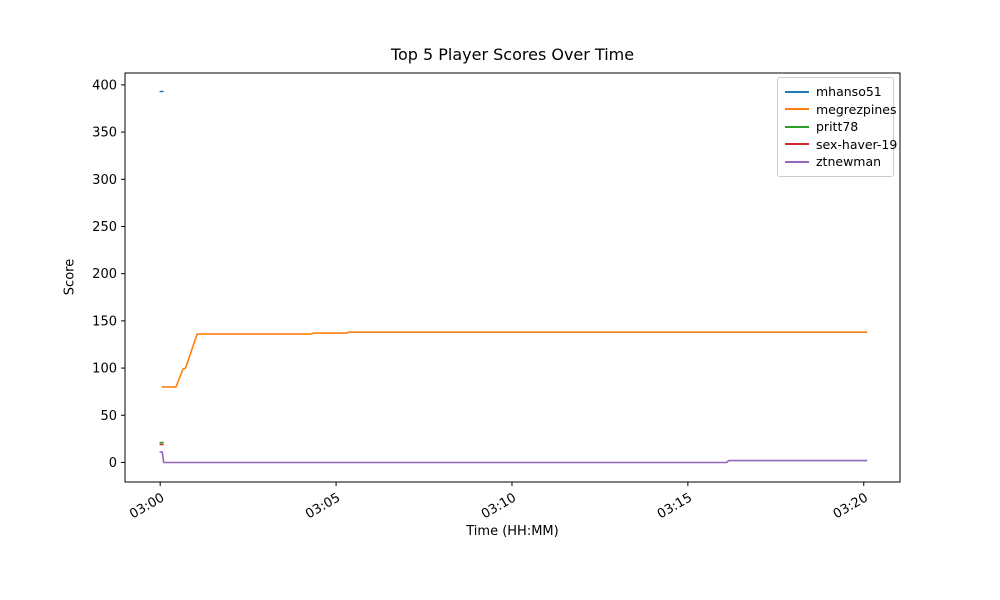 The image size is (1000, 600). What do you see at coordinates (849, 162) in the screenshot?
I see `legend-label: ztnewman` at bounding box center [849, 162].